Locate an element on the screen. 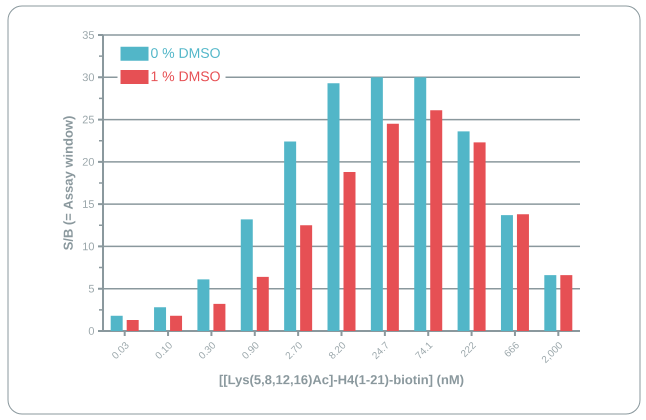  x-tick-label: 0.90 is located at coordinates (250, 350).